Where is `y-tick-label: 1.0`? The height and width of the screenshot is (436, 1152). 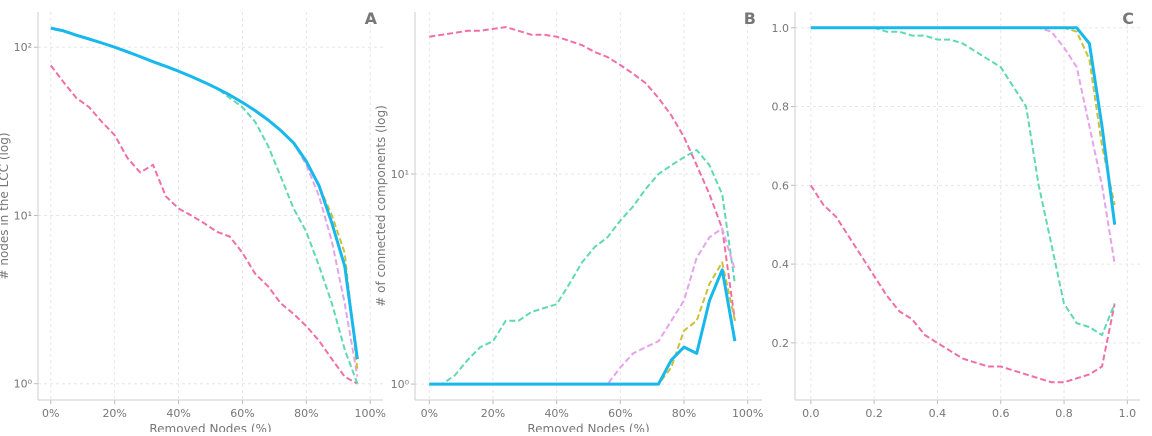
y-tick-label: 1.0 is located at coordinates (781, 28).